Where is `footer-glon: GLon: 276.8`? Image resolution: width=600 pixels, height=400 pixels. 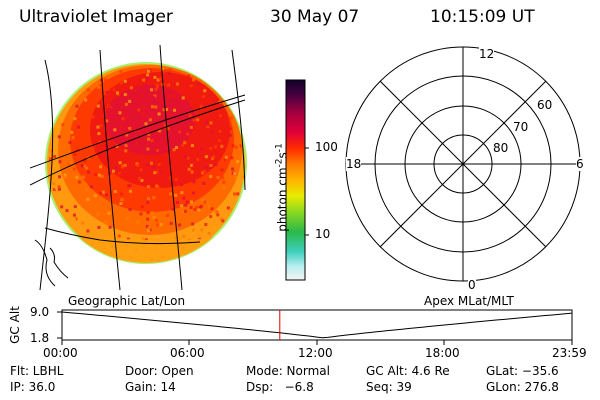
footer-glon: GLon: 276.8 is located at coordinates (522, 387).